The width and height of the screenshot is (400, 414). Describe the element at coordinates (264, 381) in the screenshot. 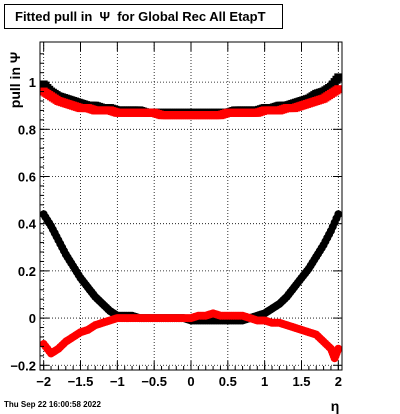

I see `x-tick-label: 1` at that location.